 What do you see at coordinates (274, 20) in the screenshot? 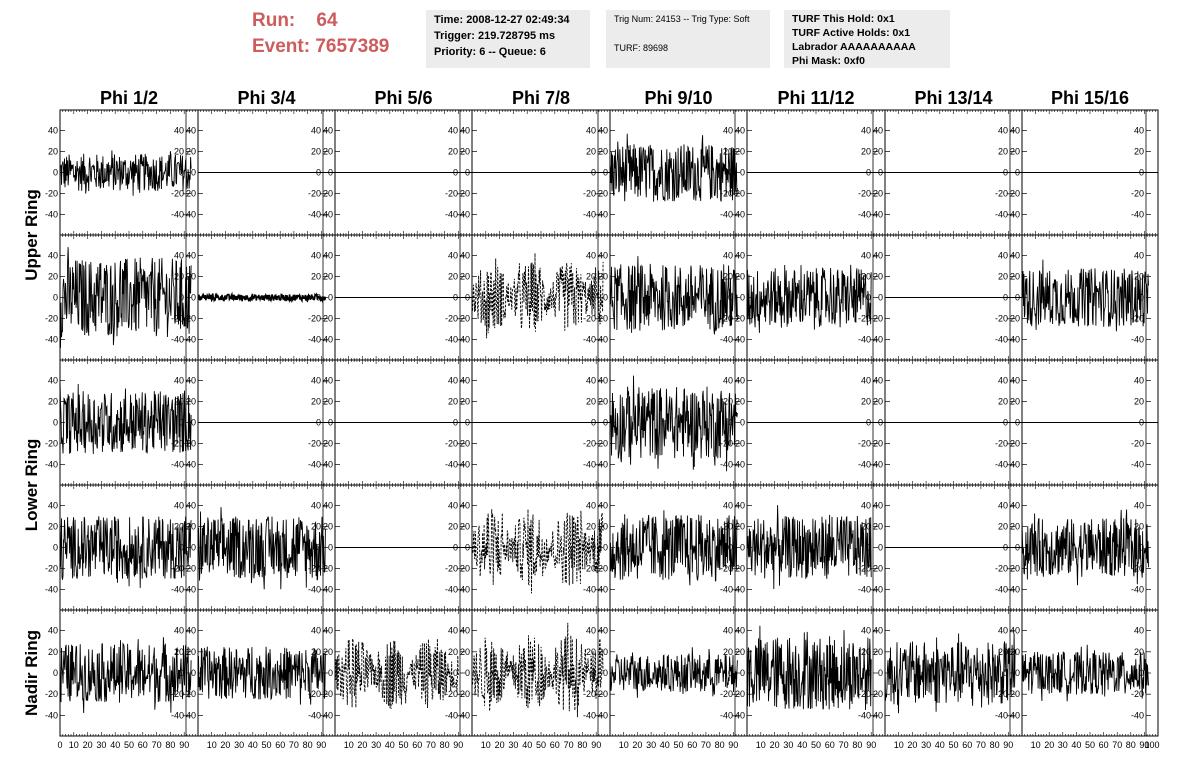
I see `run-label: Run:` at bounding box center [274, 20].